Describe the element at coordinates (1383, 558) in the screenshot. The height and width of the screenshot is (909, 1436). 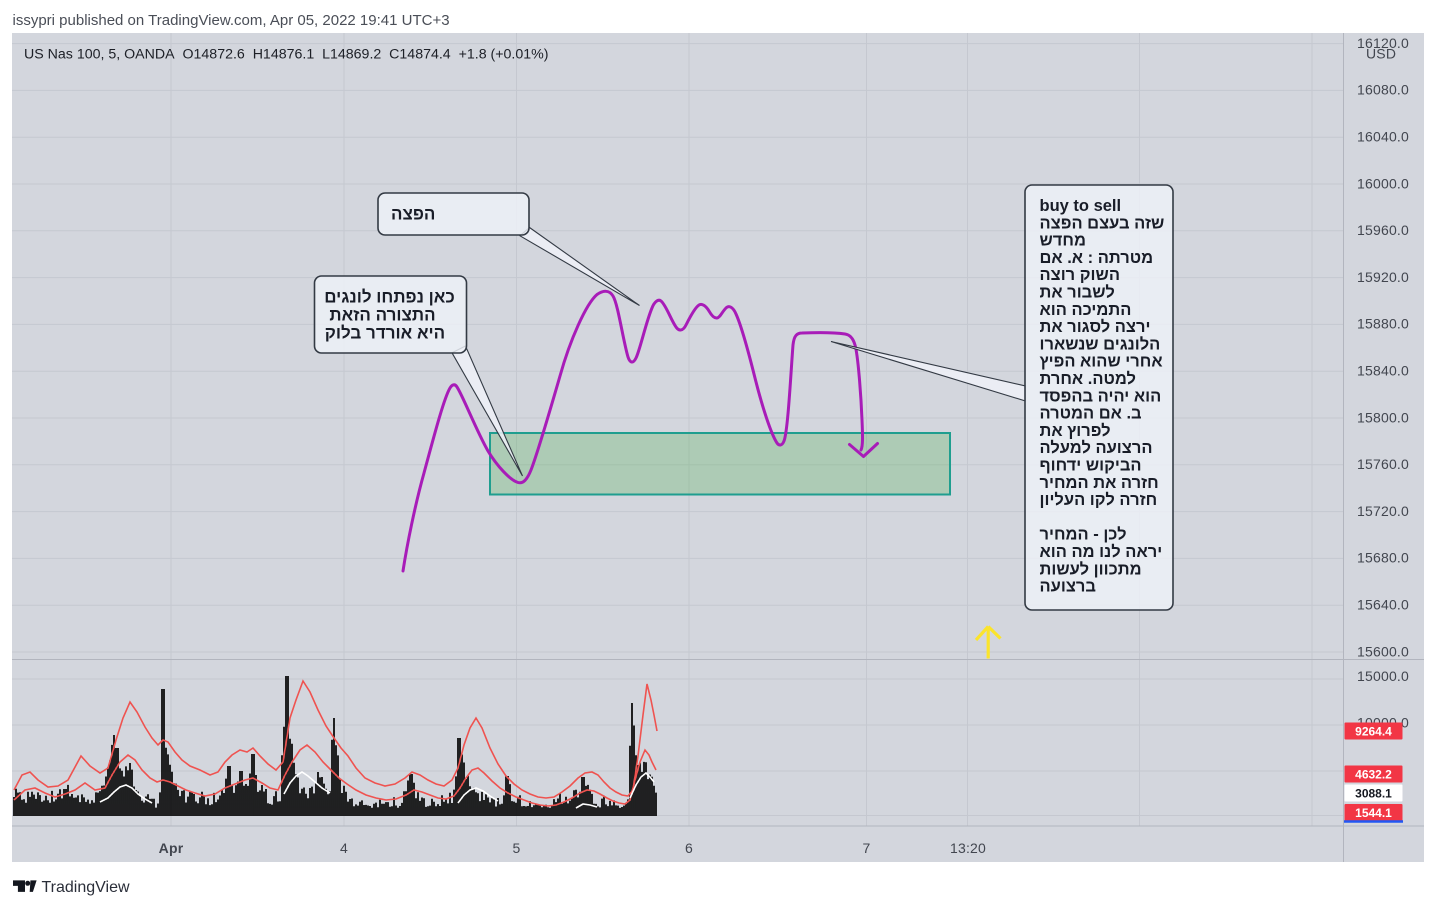
I see `svg-text: 15680.0` at that location.